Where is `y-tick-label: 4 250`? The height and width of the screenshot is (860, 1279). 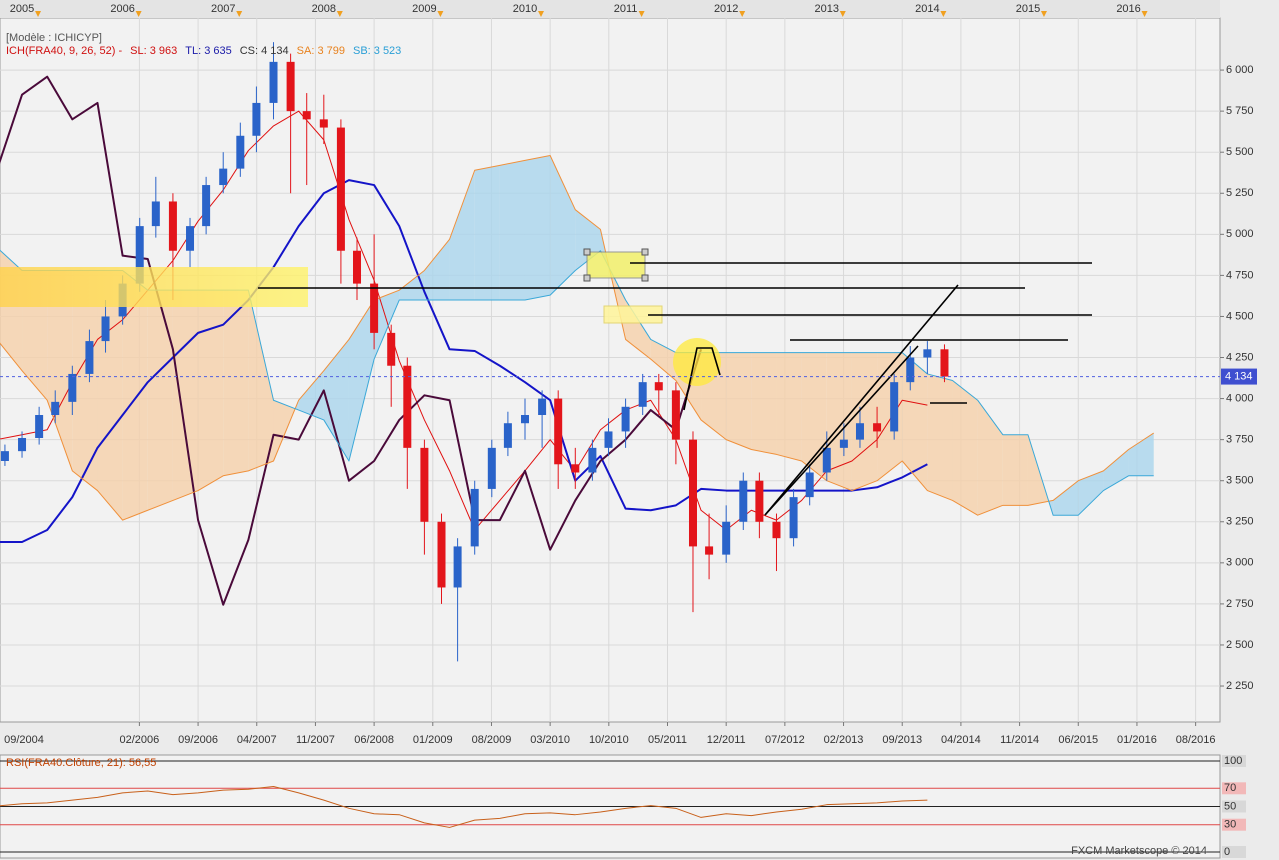 y-tick-label: 4 250 is located at coordinates (1240, 357).